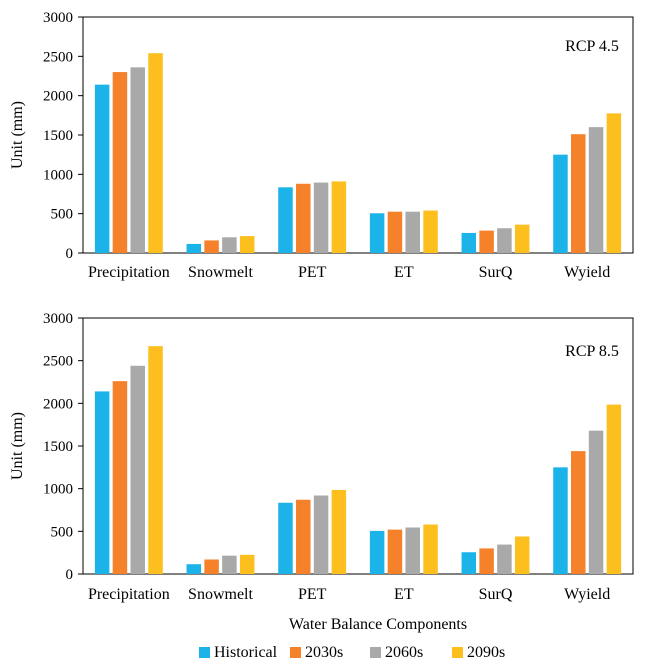  Describe the element at coordinates (592, 351) in the screenshot. I see `scenario-annotation: RCP 8.5` at that location.